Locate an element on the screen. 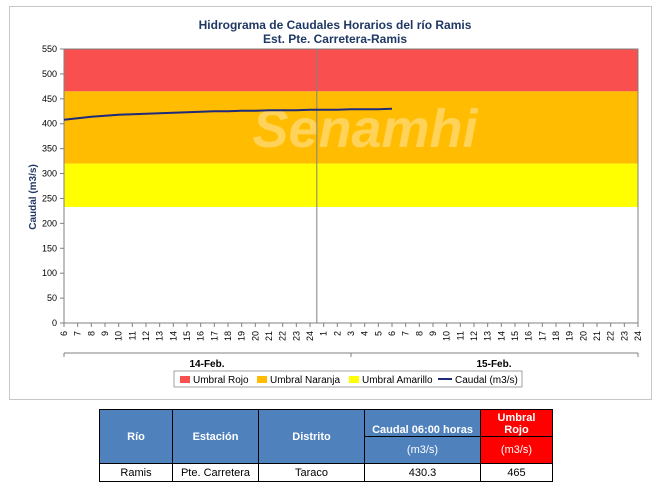 Image resolution: width=663 pixels, height=495 pixels. header-rio: Río is located at coordinates (136, 436).